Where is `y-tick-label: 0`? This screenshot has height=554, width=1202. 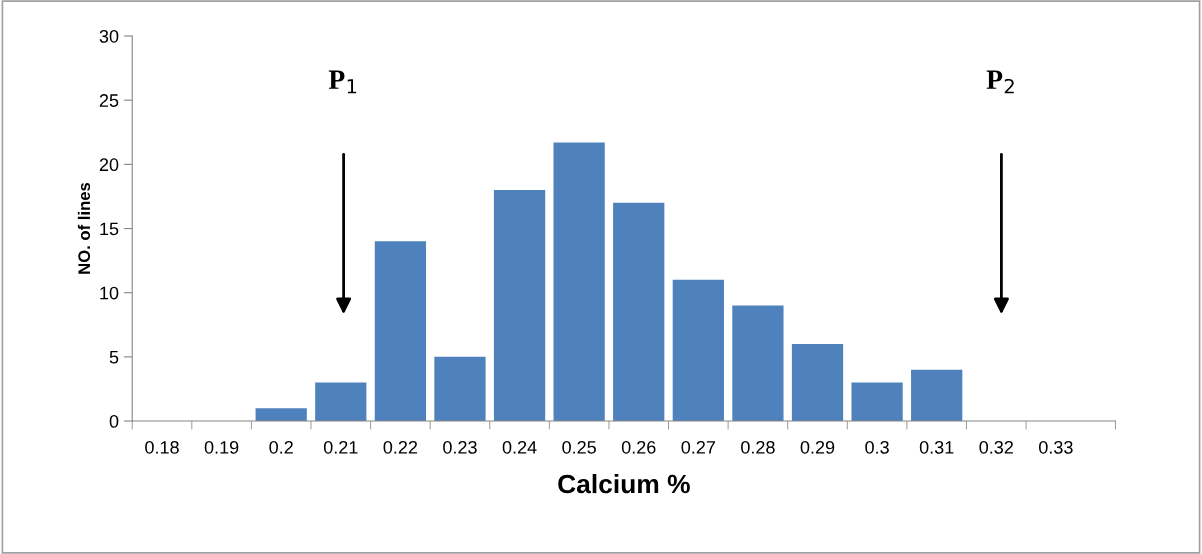
y-tick-label: 0 is located at coordinates (114, 421).